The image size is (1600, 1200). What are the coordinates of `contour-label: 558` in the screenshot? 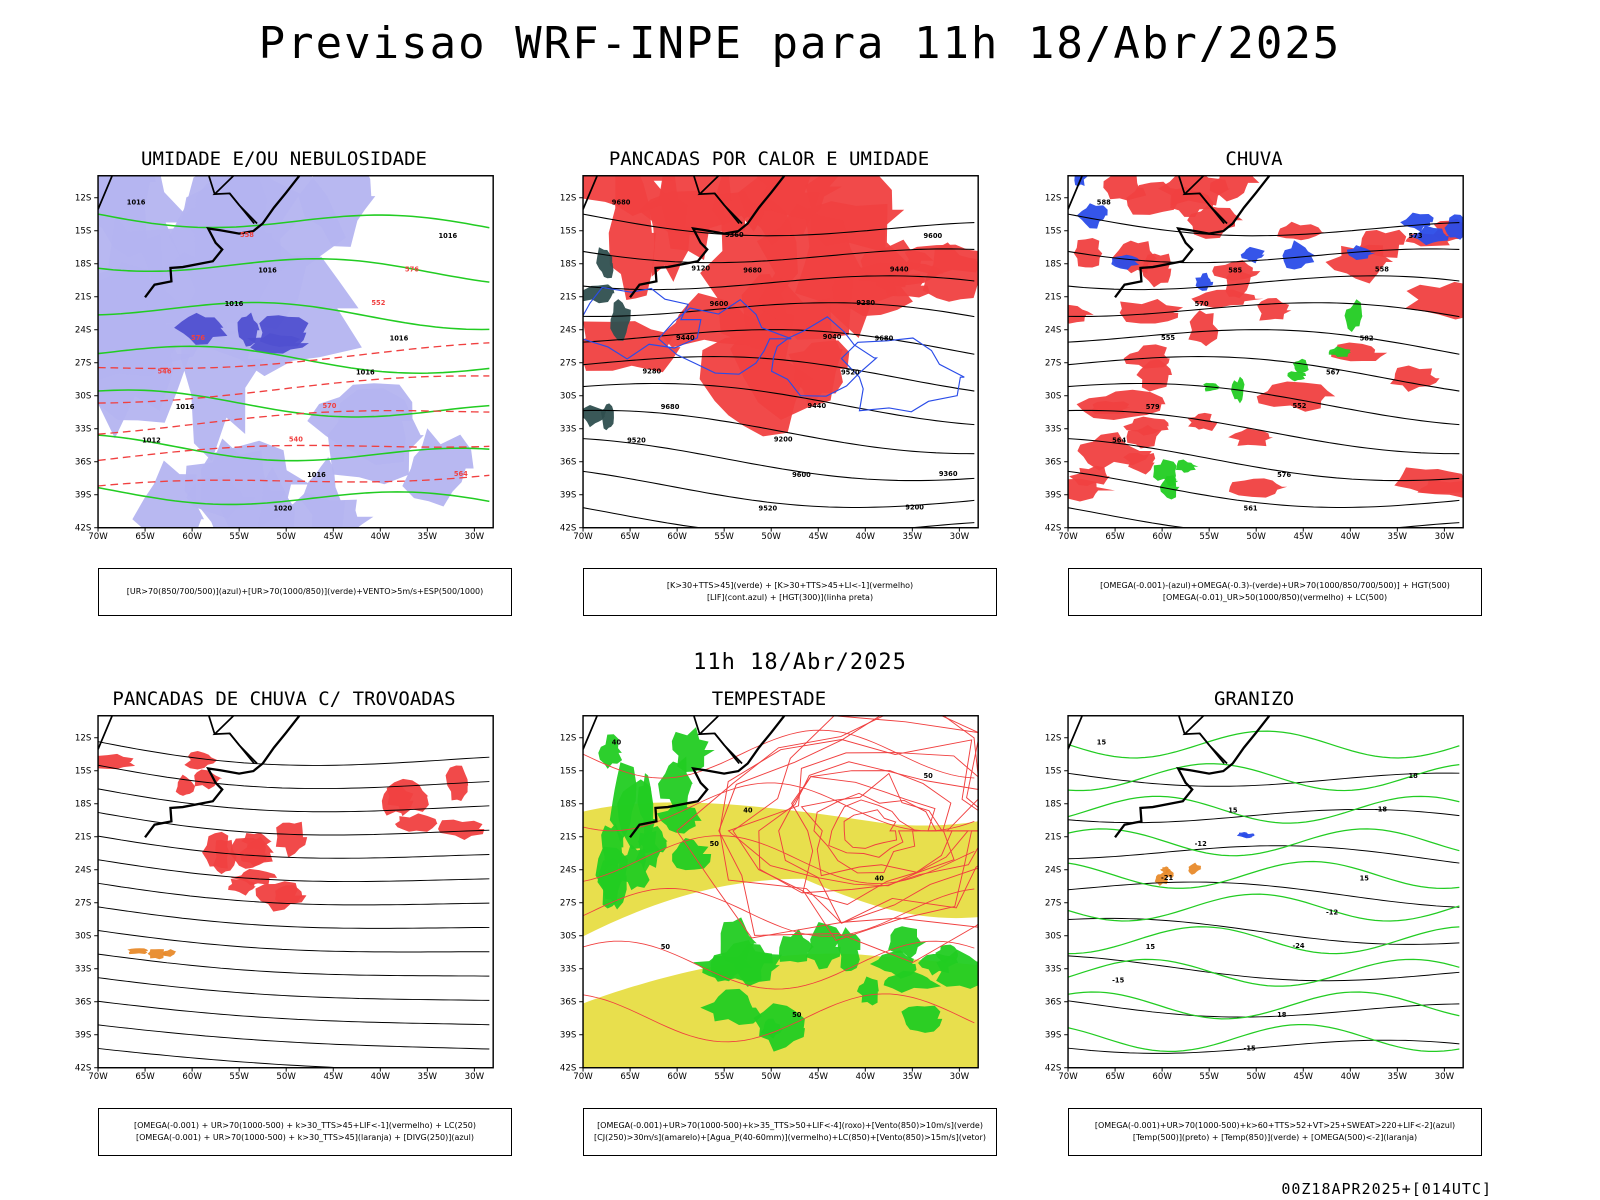 It's located at (247, 235).